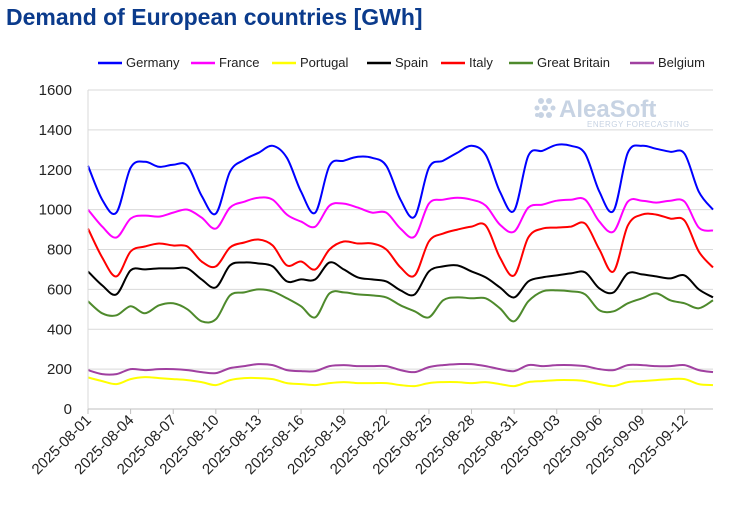 The image size is (730, 509). Describe the element at coordinates (400, 280) in the screenshot. I see `series-line-spain` at that location.